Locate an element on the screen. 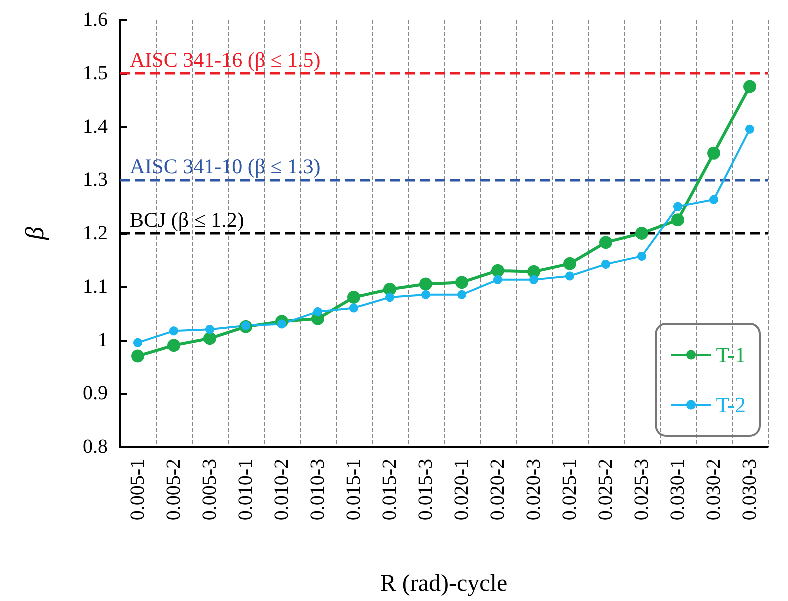  y-tick-label: 1 is located at coordinates (103, 340).